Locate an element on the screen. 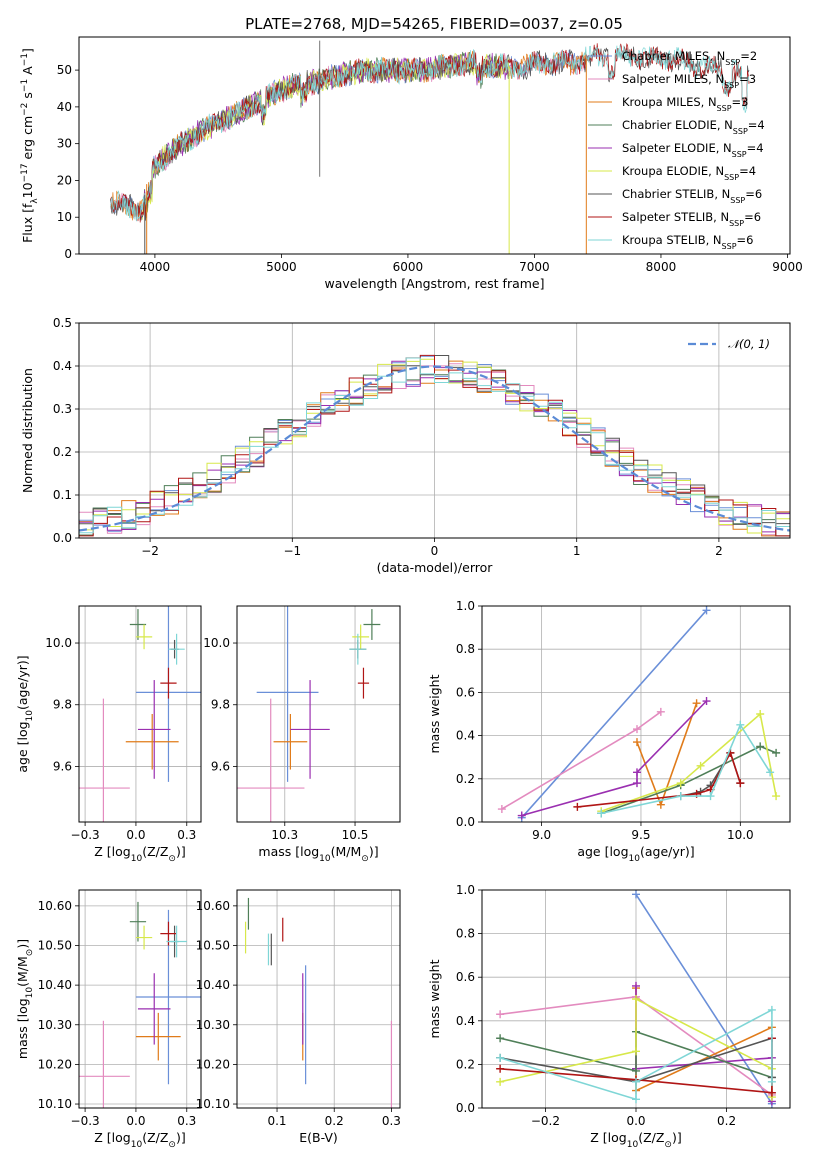  x-tick-label: 0 is located at coordinates (435, 551).